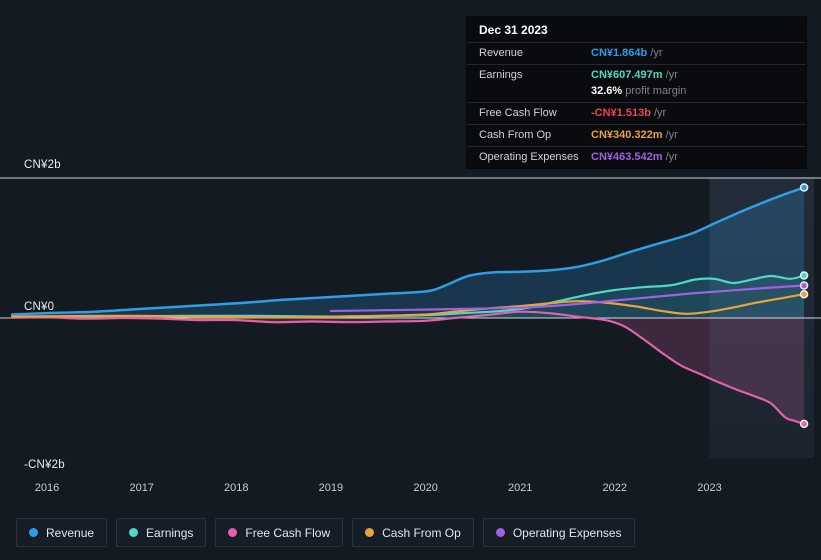 This screenshot has height=560, width=821. What do you see at coordinates (619, 53) in the screenshot?
I see `tooltip-revenue-amount: CN¥1.864b` at bounding box center [619, 53].